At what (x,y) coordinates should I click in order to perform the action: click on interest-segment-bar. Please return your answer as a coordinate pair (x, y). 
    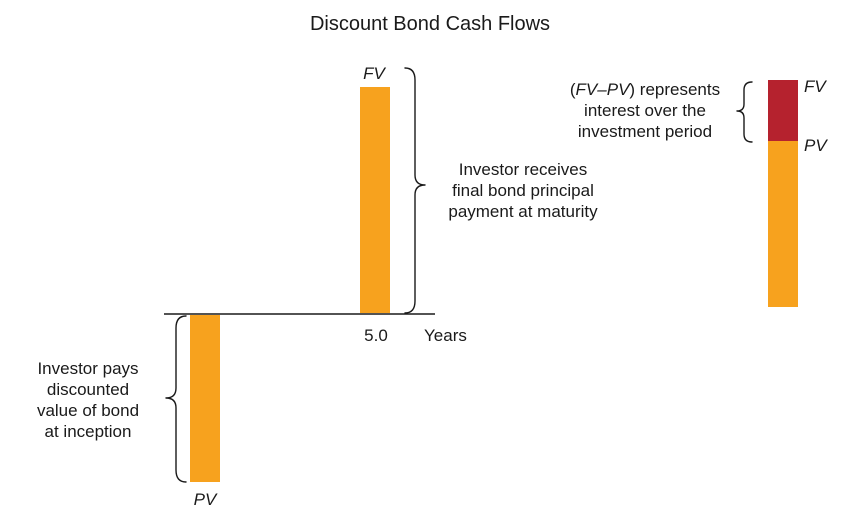
    Looking at the image, I should click on (783, 110).